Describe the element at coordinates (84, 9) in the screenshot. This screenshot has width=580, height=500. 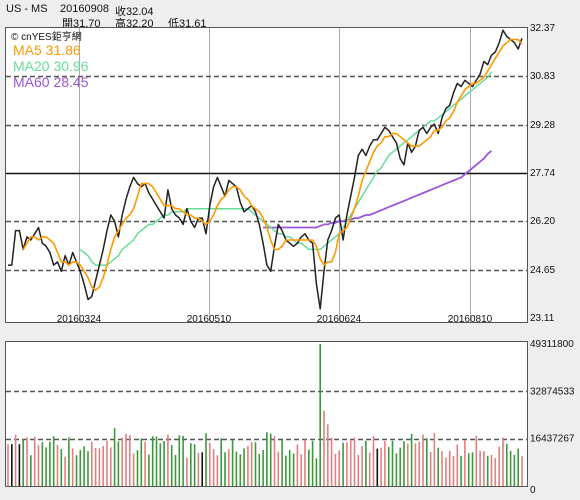
I see `date-label: 20160908` at that location.